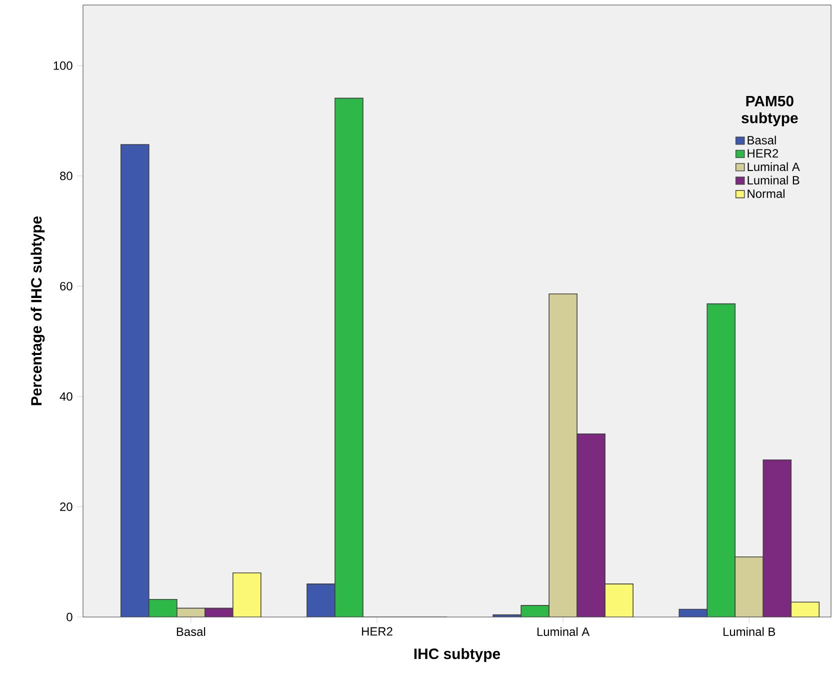 The image size is (832, 685). What do you see at coordinates (762, 140) in the screenshot?
I see `legend-label: Basal` at bounding box center [762, 140].